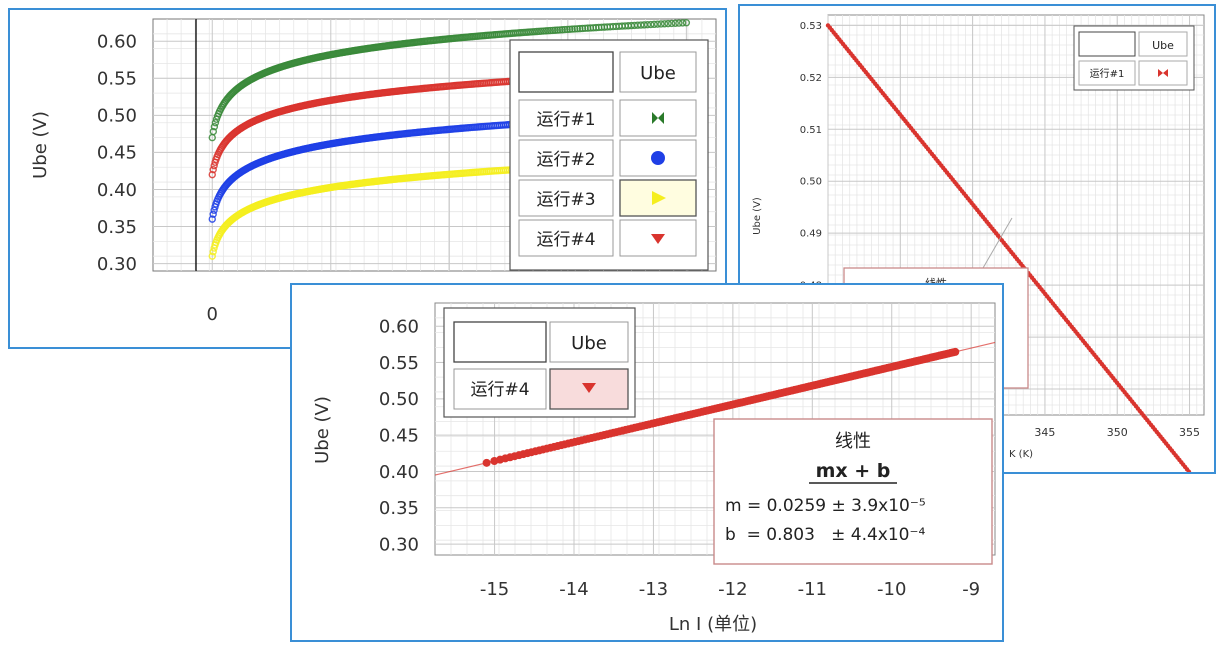 This screenshot has height=648, width=1224. What do you see at coordinates (117, 227) in the screenshot?
I see `y-tick-label: 0.35` at bounding box center [117, 227].